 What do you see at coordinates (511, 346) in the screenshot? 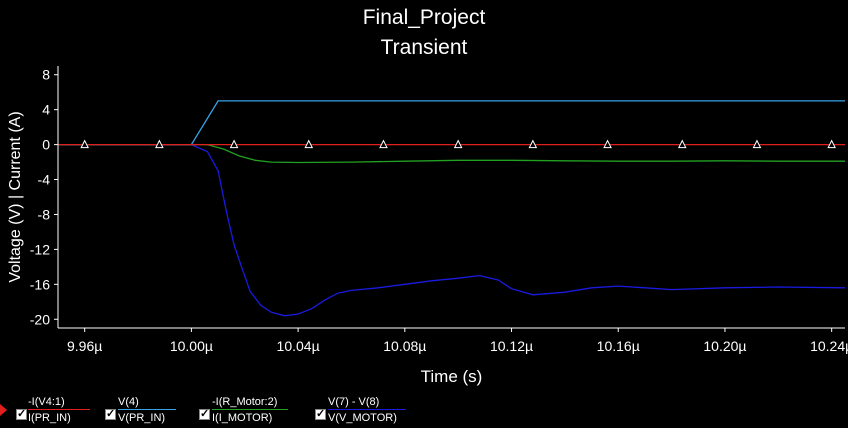
I see `x-tick-label: 10.12µ` at bounding box center [511, 346].